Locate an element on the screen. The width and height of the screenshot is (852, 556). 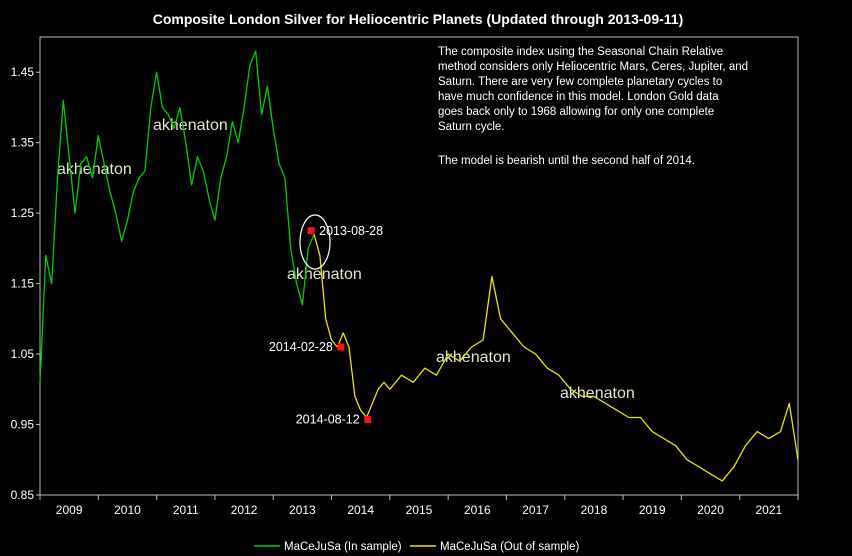
x-tick-label: 2010 is located at coordinates (127, 510).